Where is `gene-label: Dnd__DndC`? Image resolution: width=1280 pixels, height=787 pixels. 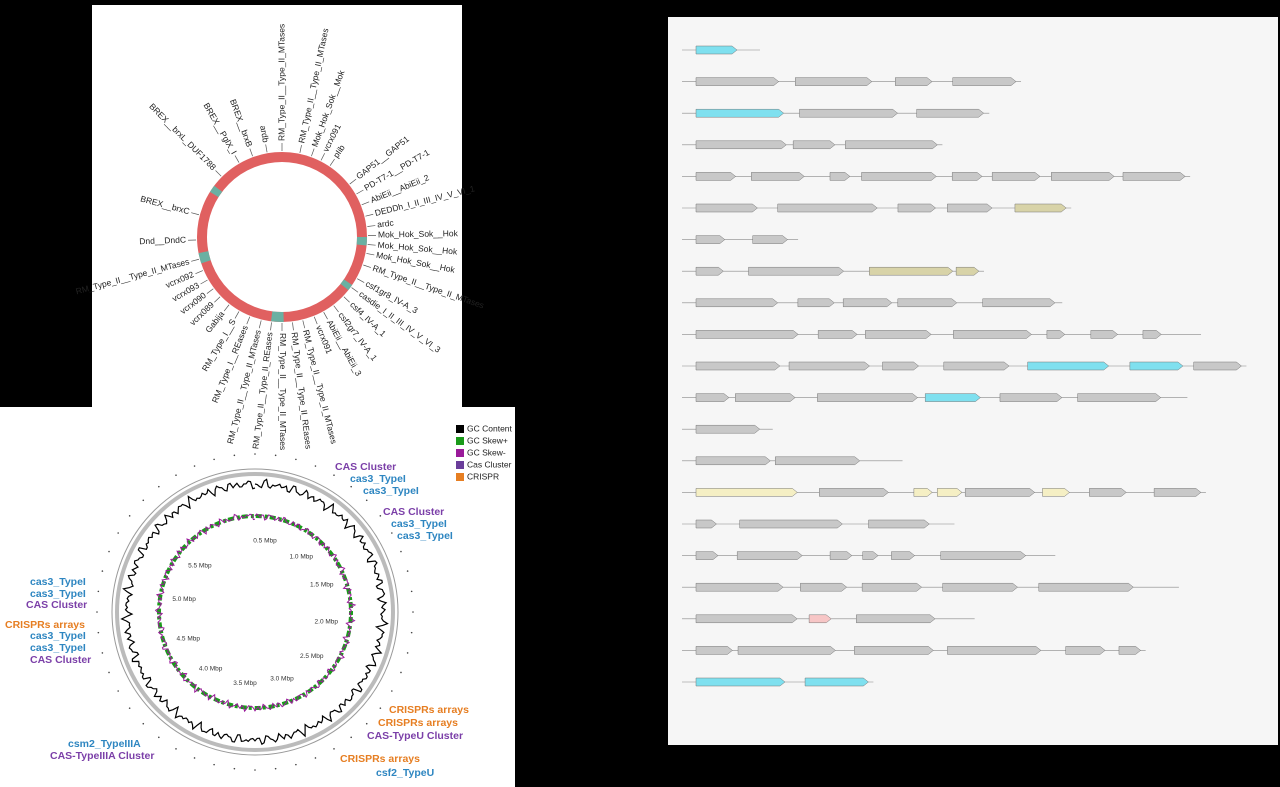
gene-label: Dnd__DndC is located at coordinates (162, 241).